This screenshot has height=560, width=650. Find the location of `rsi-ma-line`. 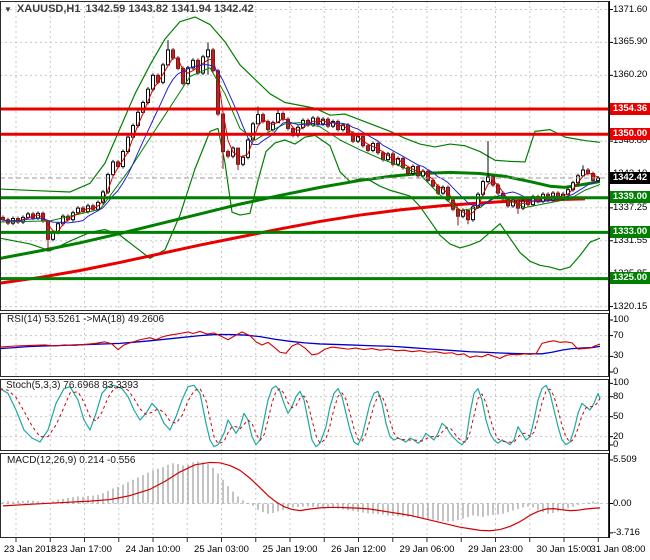

rsi-ma-line is located at coordinates (300, 344).